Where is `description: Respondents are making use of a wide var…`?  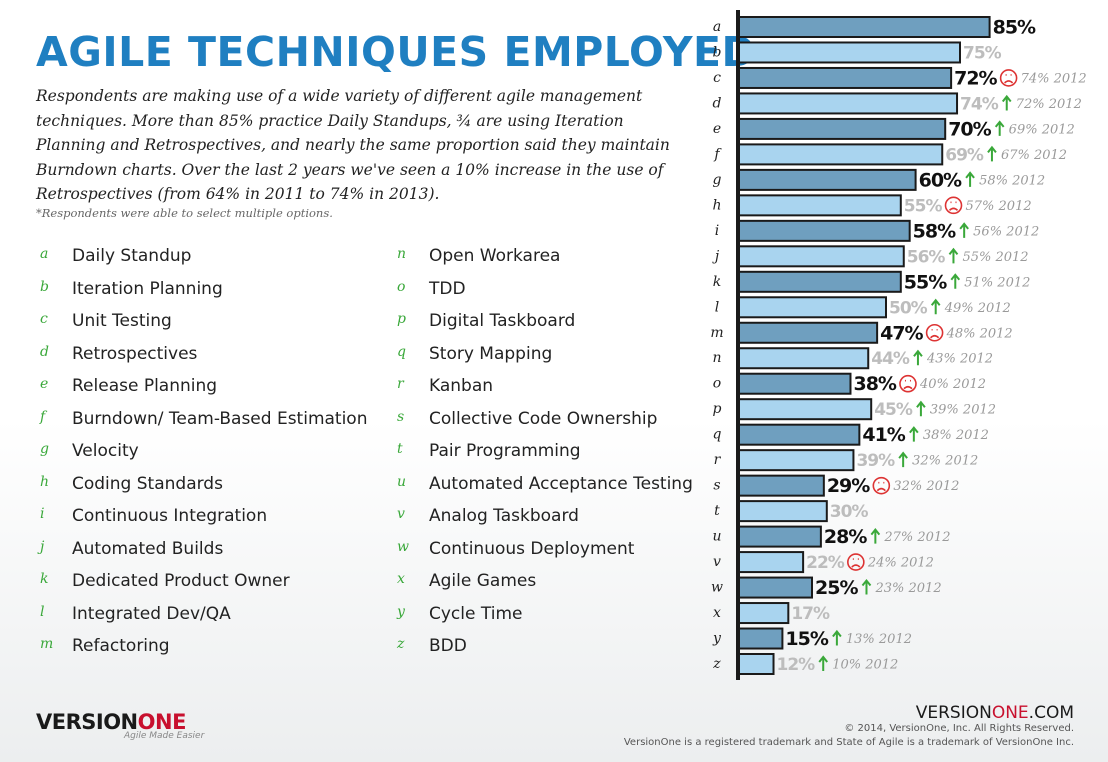 description: Respondents are making use of a wide var… is located at coordinates (353, 145).